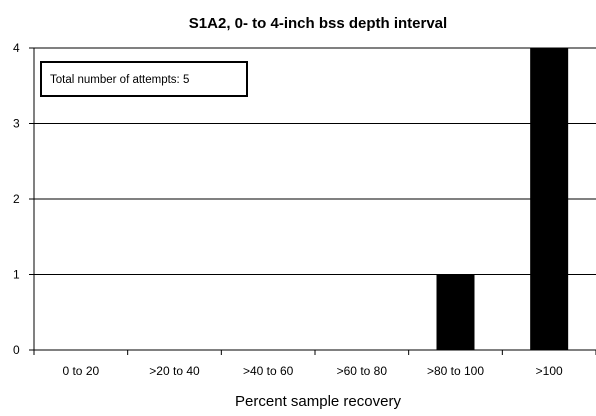 The image size is (596, 416). Describe the element at coordinates (80, 371) in the screenshot. I see `x-tick-label: 0 to 20` at that location.